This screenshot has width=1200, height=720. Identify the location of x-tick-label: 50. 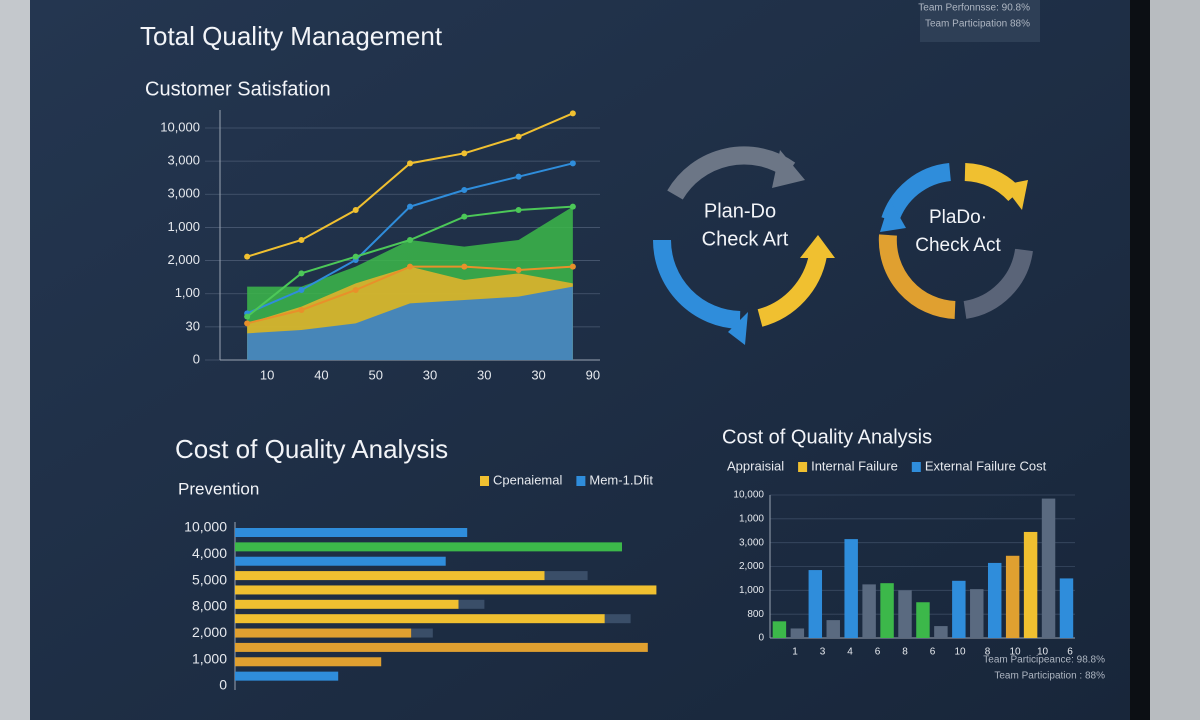
(375, 374).